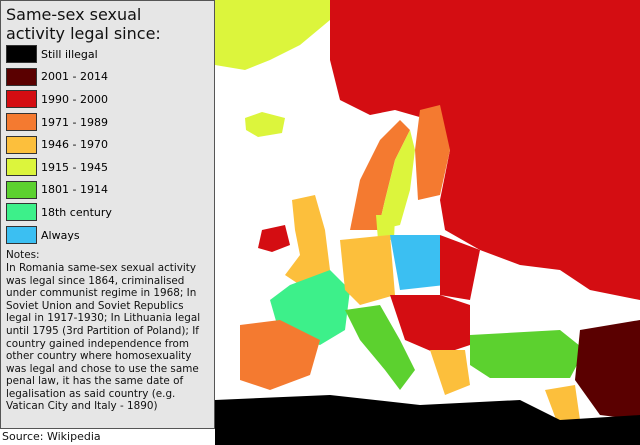 The height and width of the screenshot is (445, 640). Describe the element at coordinates (450, 372) in the screenshot. I see `greece` at that location.